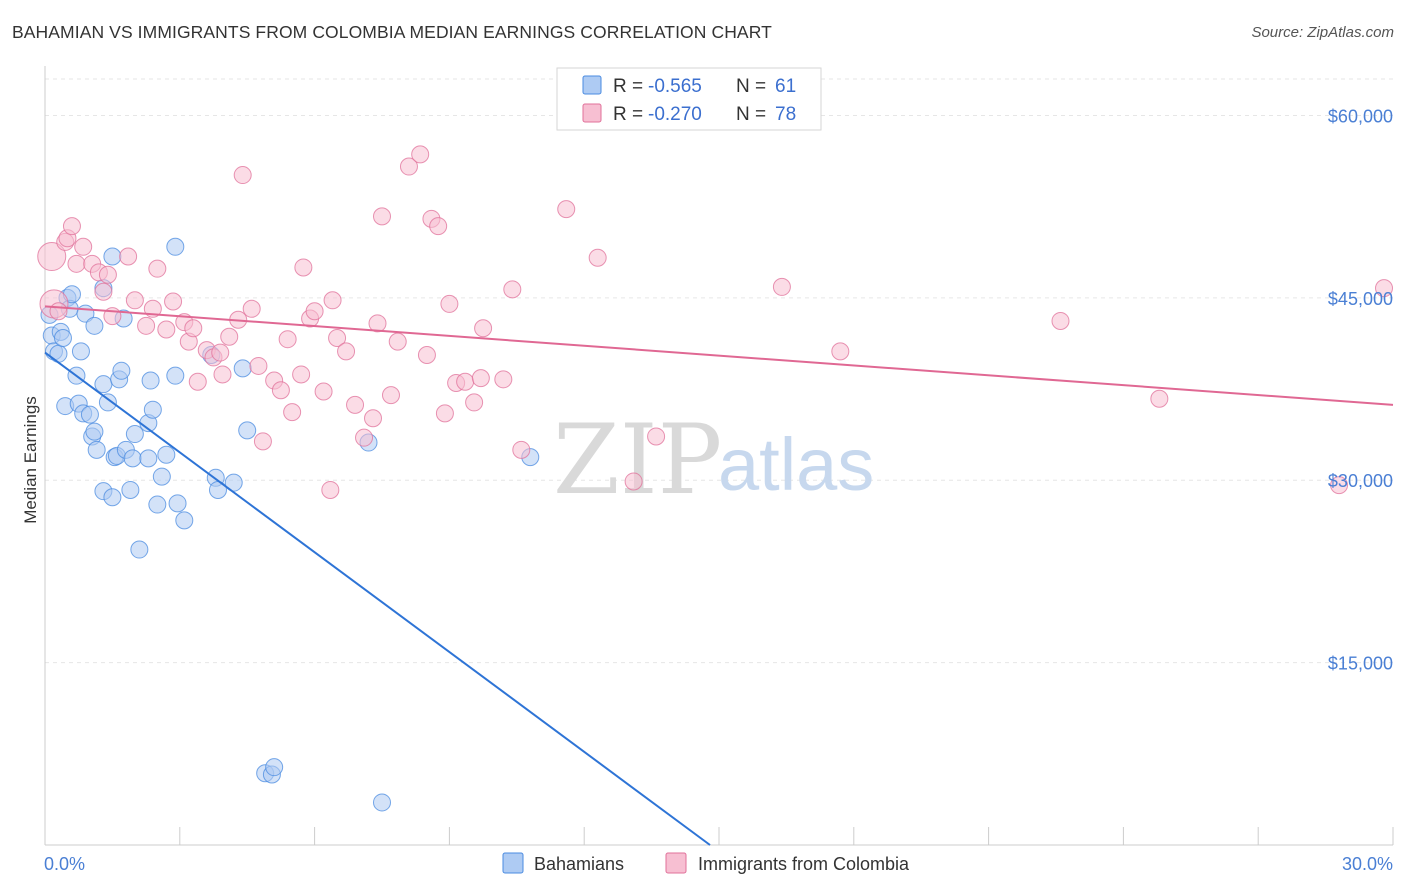  What do you see at coordinates (30, 460) in the screenshot?
I see `y-axis-label: Median Earnings` at bounding box center [30, 460].